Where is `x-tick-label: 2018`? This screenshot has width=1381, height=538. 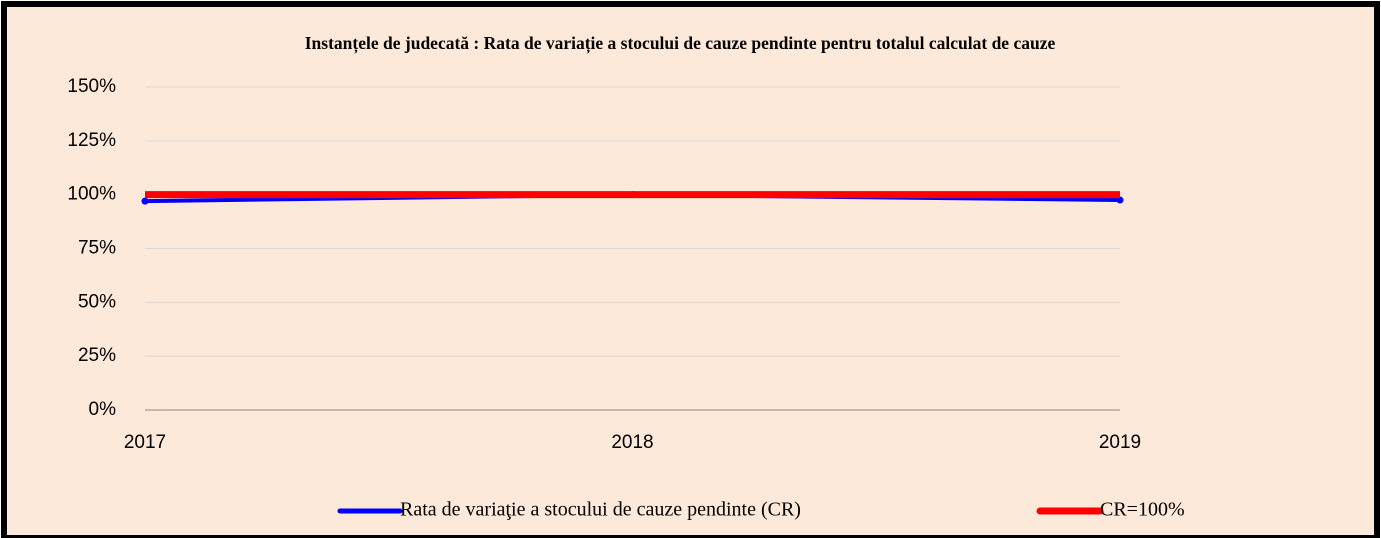
x-tick-label: 2018 is located at coordinates (632, 442).